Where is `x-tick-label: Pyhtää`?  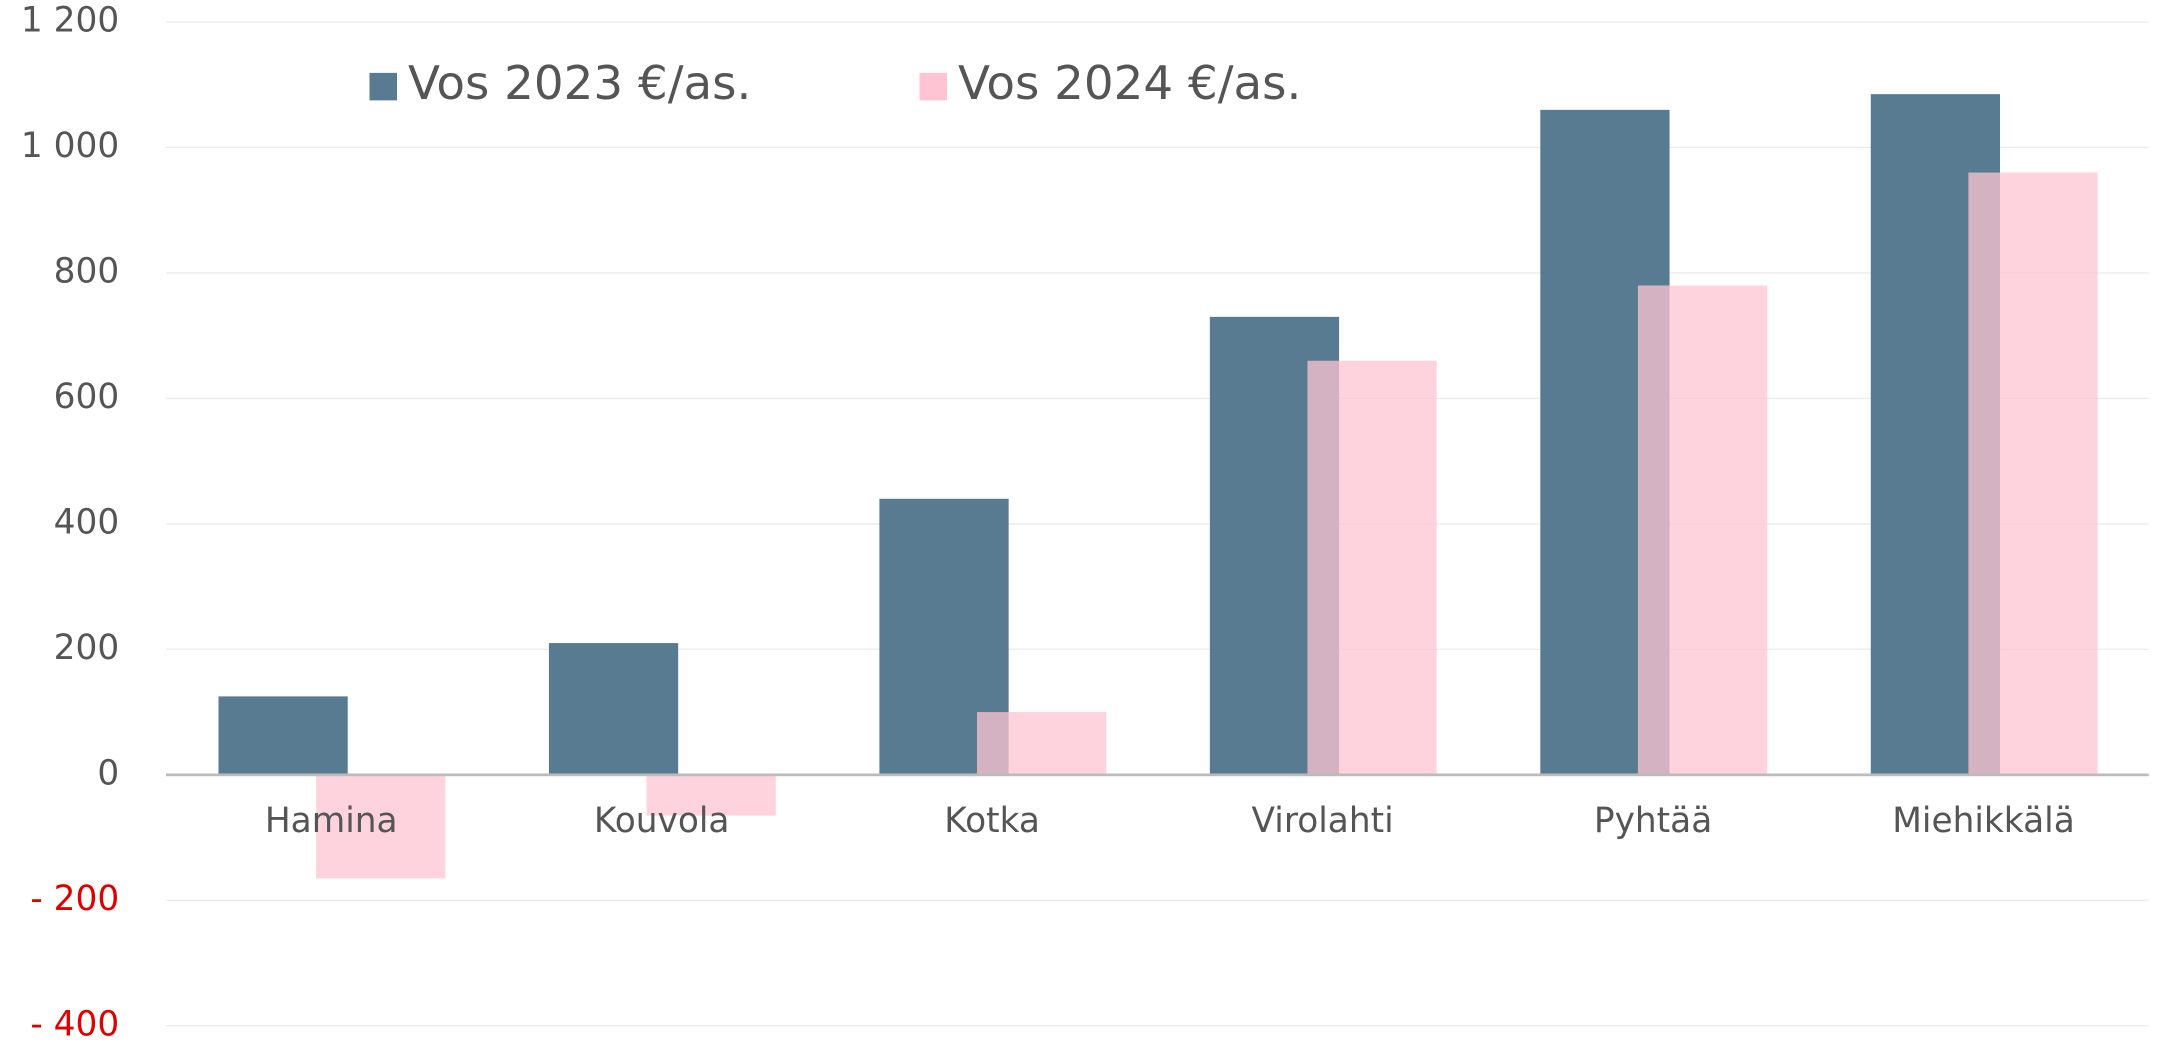
x-tick-label: Pyhtää is located at coordinates (1653, 821).